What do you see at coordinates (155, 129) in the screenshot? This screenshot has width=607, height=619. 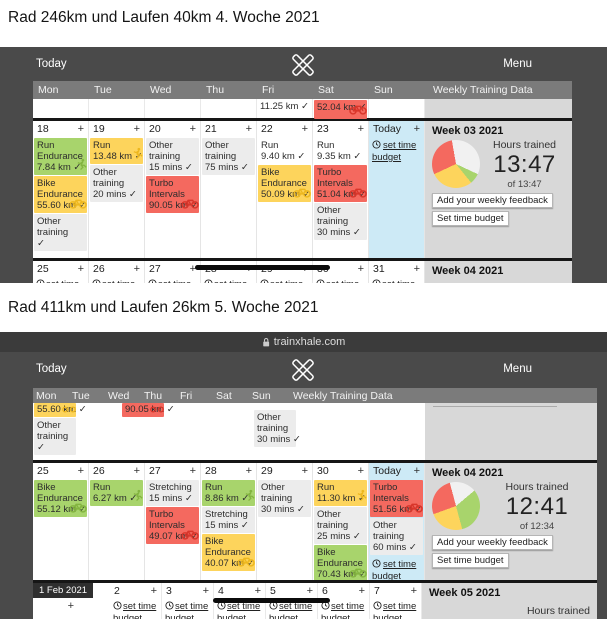 I see `date-label: 20` at bounding box center [155, 129].